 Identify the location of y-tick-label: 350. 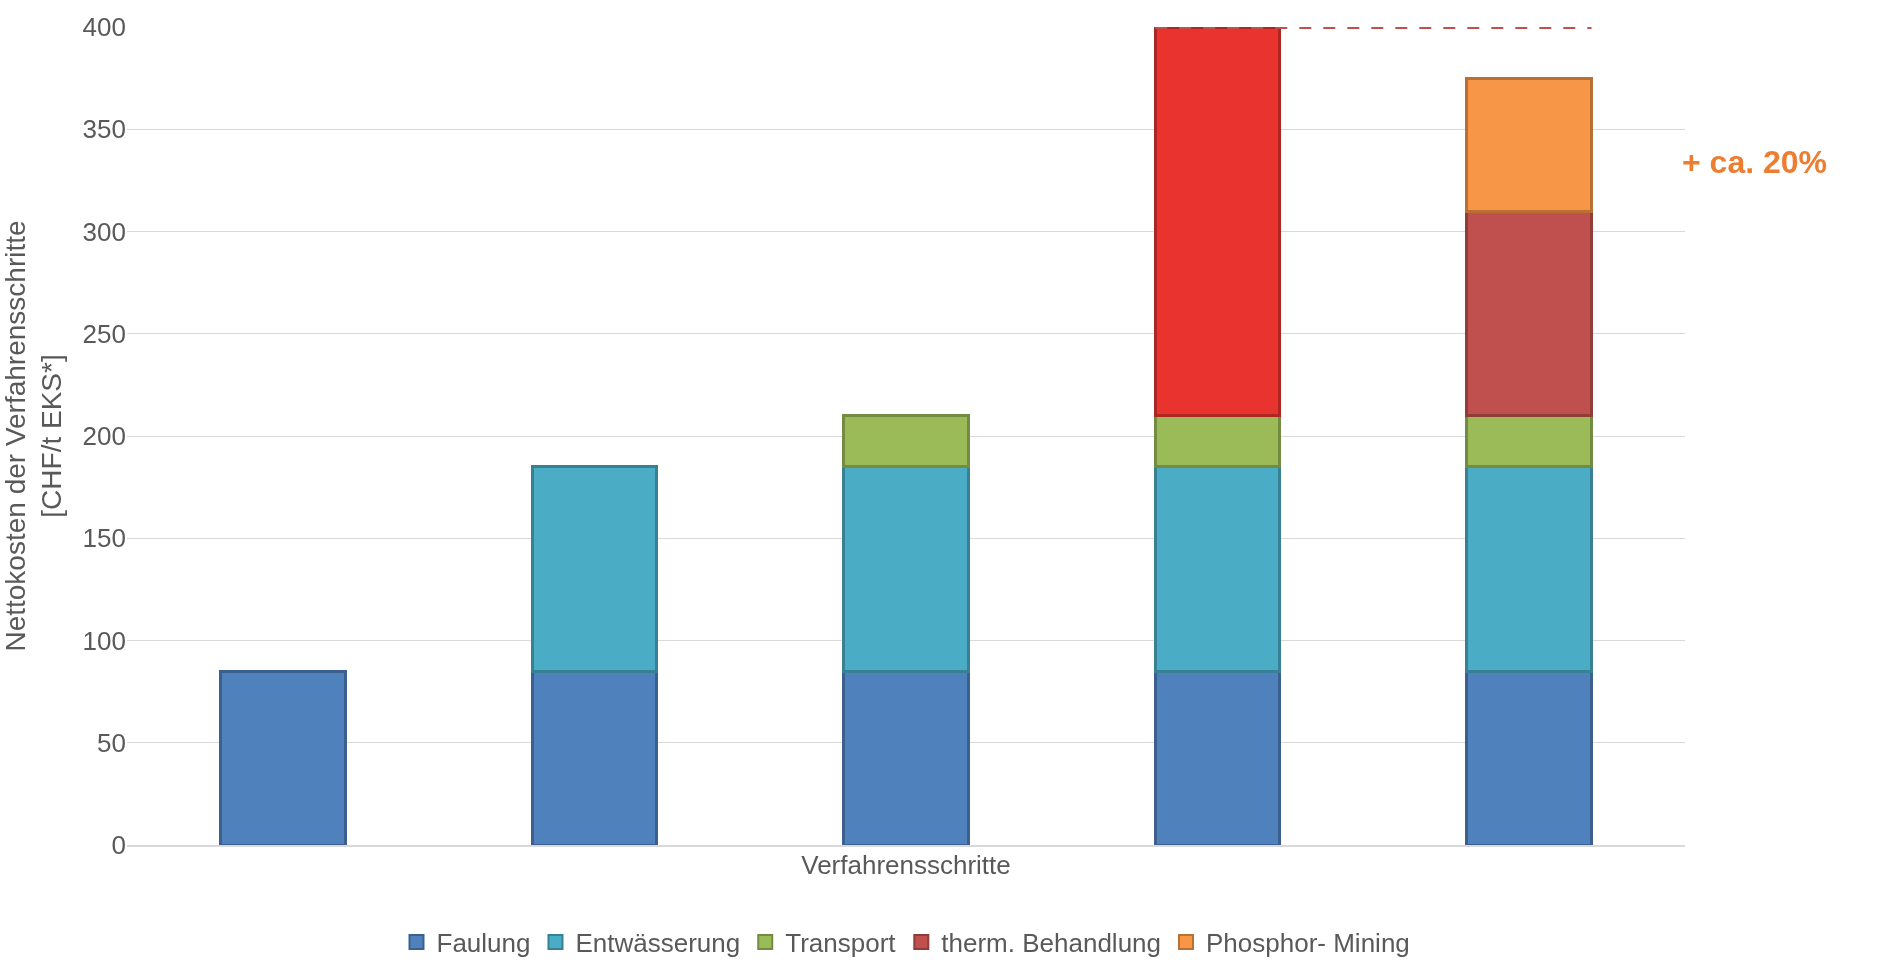
(104, 129).